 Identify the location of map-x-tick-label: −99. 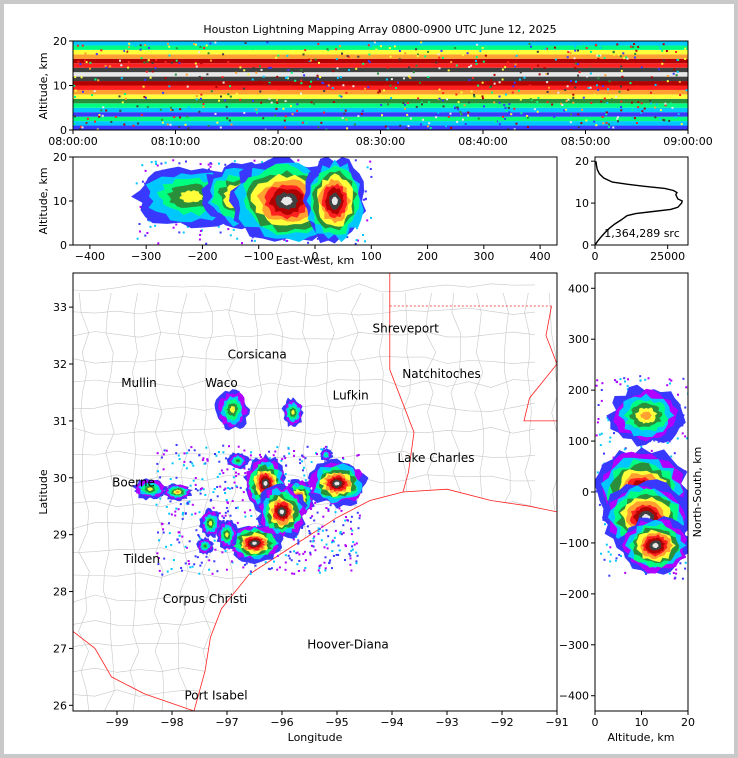
(116, 722).